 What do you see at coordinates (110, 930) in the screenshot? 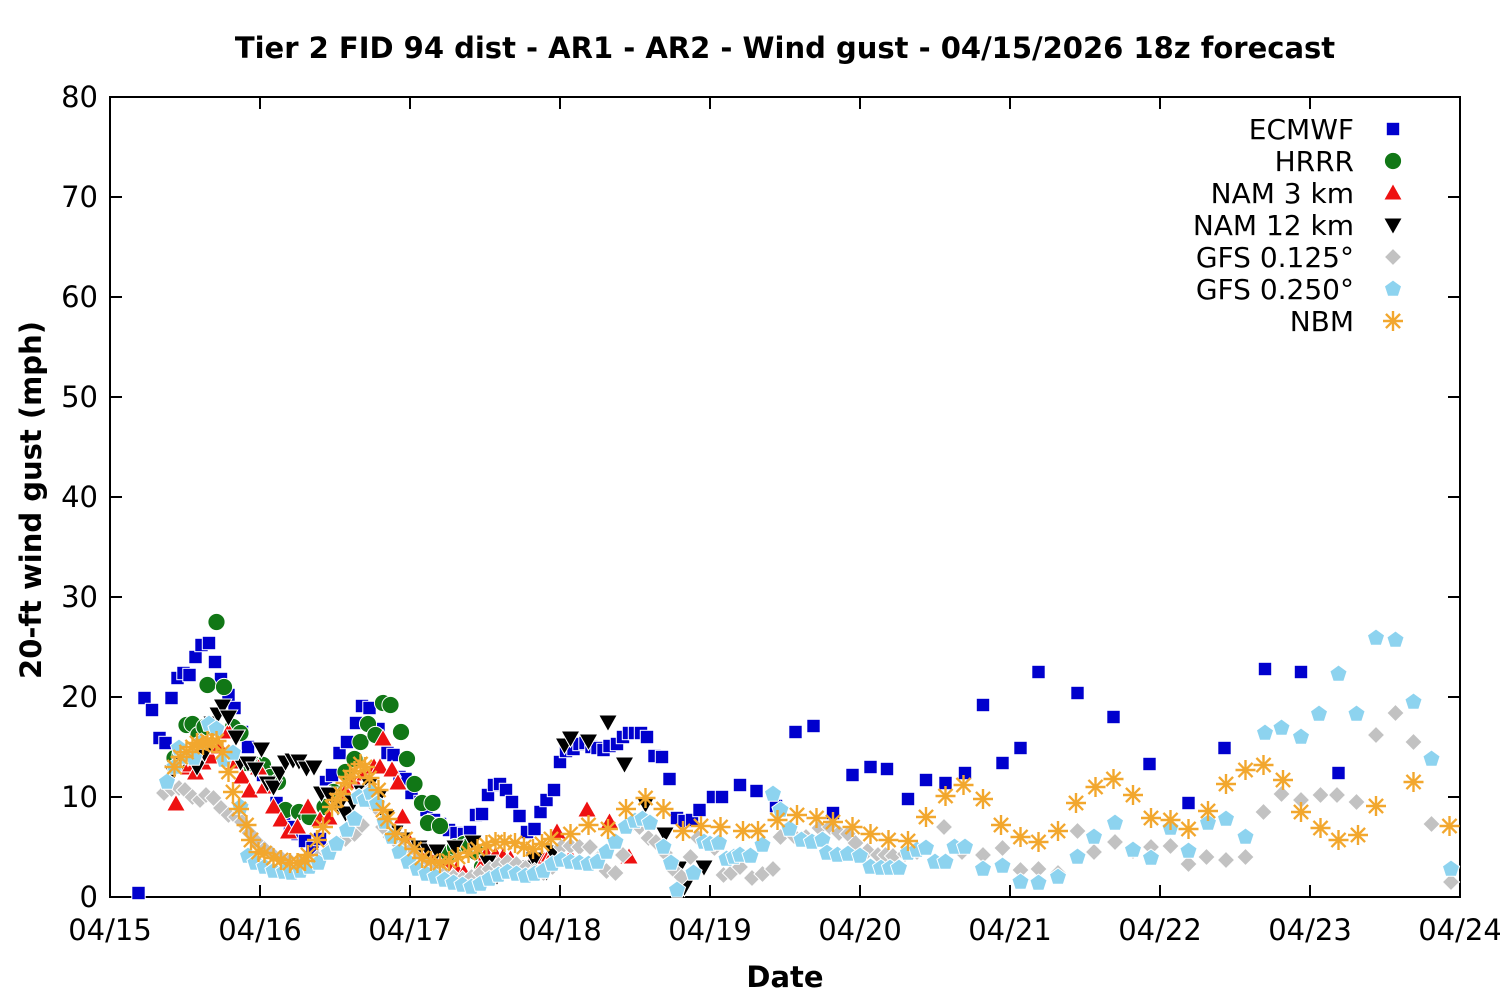
I see `x-tick-label: 04/15` at bounding box center [110, 930].